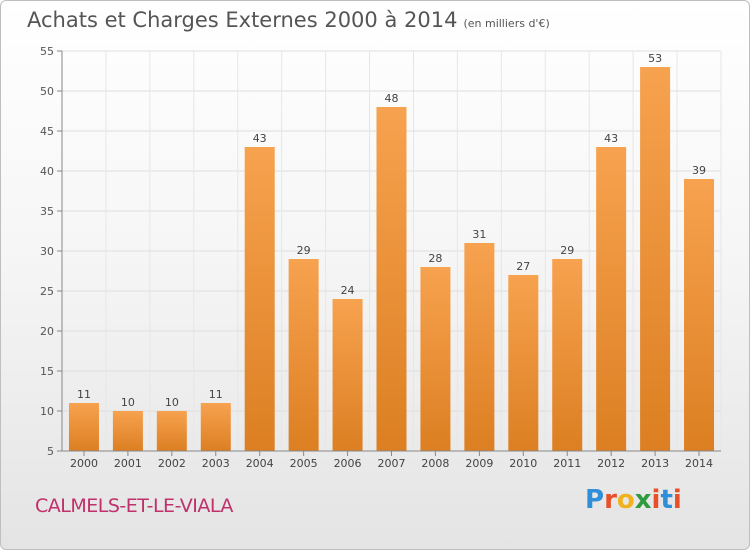 The height and width of the screenshot is (550, 750). Describe the element at coordinates (655, 58) in the screenshot. I see `data-label-2013: 53` at that location.